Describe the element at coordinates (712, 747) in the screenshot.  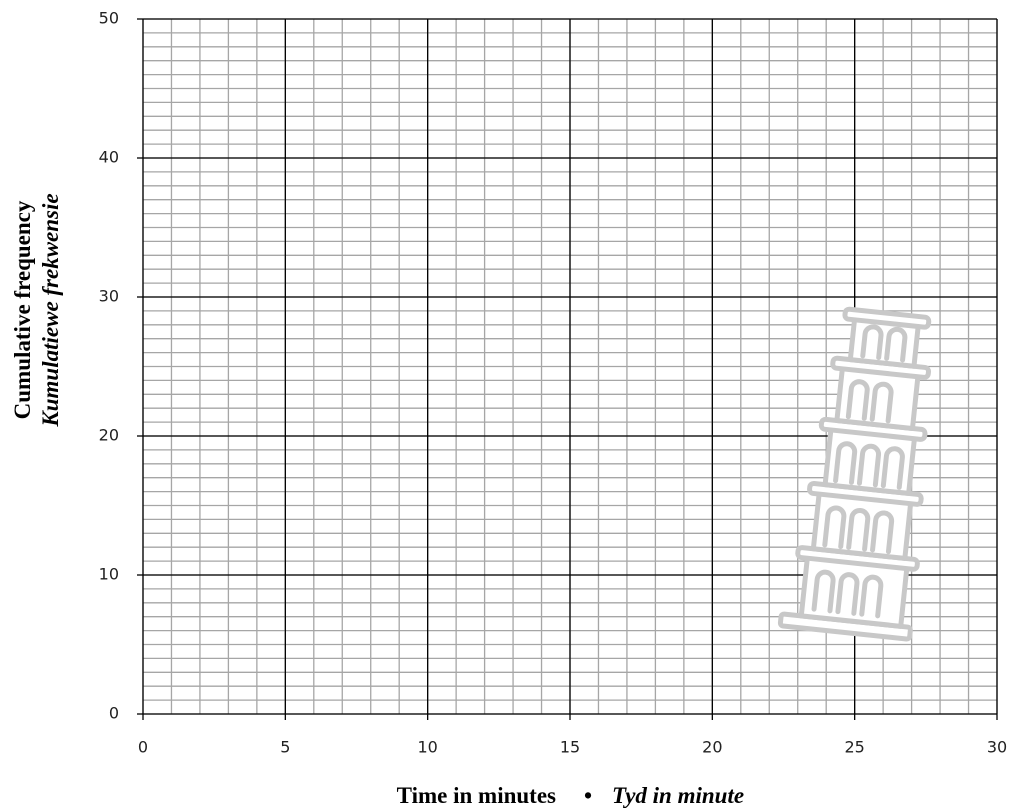
I see `x-tick-label: 20` at that location.